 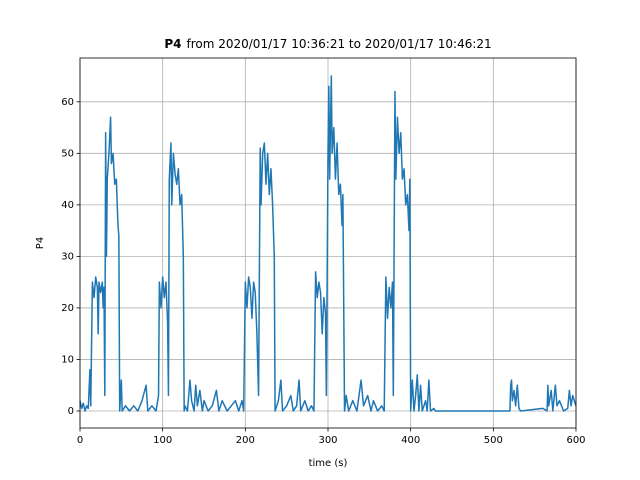 What do you see at coordinates (67, 102) in the screenshot?
I see `y-tick-label: 60` at bounding box center [67, 102].